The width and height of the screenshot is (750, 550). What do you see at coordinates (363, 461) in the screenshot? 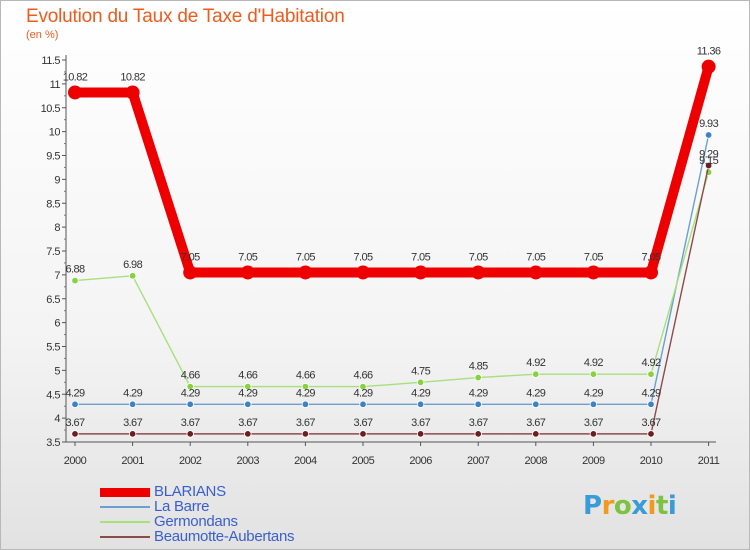
I see `x-tick-label: 2005` at bounding box center [363, 461].